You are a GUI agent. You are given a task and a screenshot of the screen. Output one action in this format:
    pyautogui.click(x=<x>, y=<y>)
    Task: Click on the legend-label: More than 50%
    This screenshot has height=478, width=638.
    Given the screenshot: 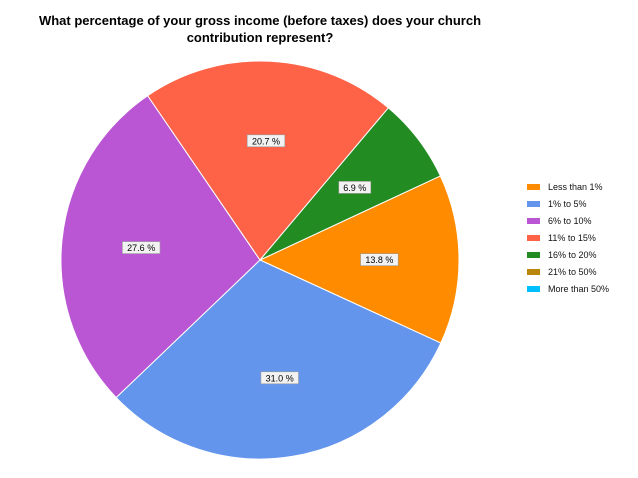 What is the action you would take?
    pyautogui.click(x=579, y=288)
    